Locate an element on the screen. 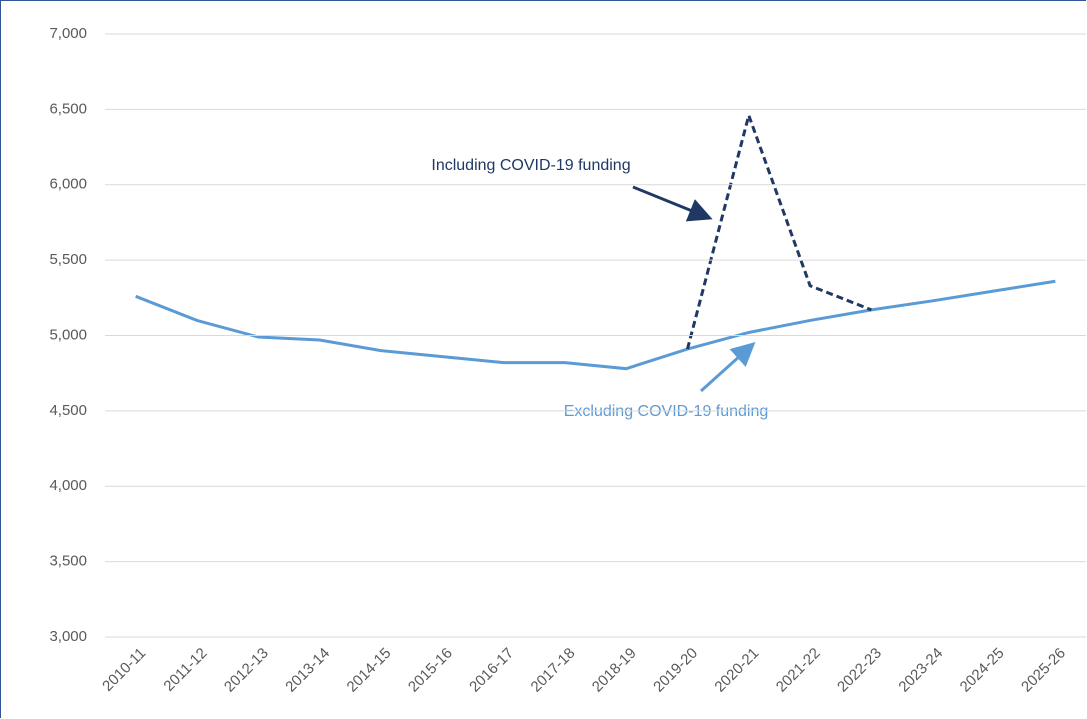 Image resolution: width=1087 pixels, height=719 pixels. y-tick-label: 4,000 is located at coordinates (68, 485).